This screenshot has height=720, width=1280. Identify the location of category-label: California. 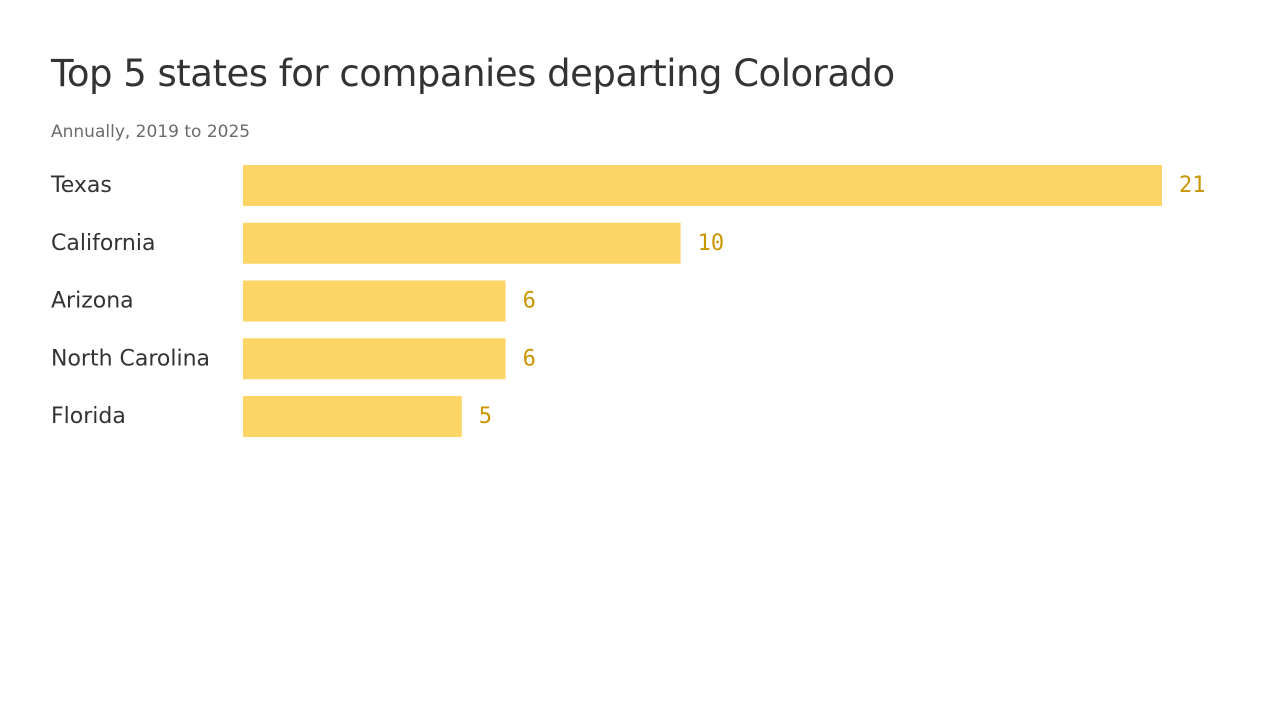
(103, 243).